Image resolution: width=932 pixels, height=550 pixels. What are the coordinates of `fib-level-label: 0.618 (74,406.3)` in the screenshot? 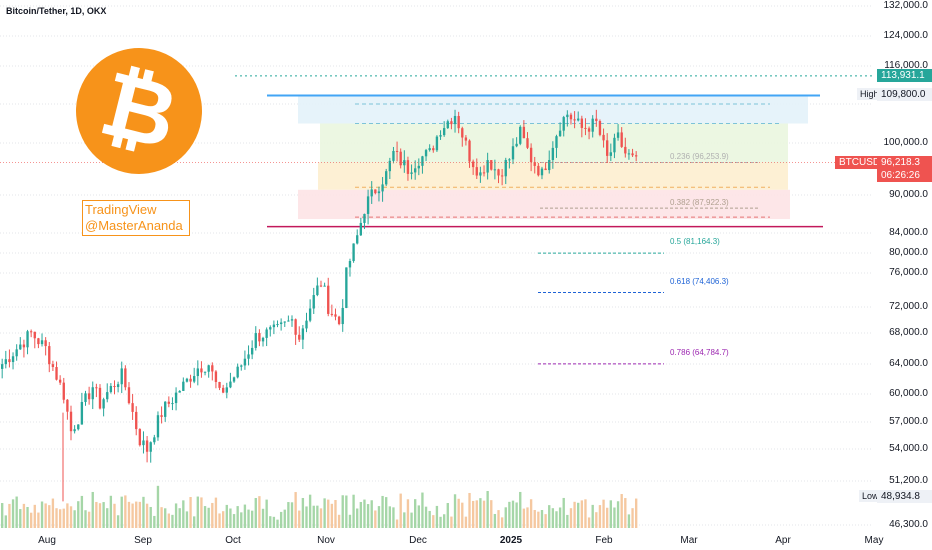 It's located at (699, 281).